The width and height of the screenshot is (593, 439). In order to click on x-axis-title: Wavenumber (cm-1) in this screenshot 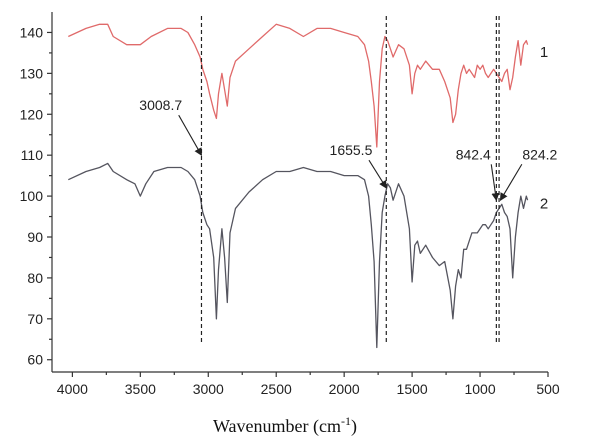, I will do `click(285, 425)`.